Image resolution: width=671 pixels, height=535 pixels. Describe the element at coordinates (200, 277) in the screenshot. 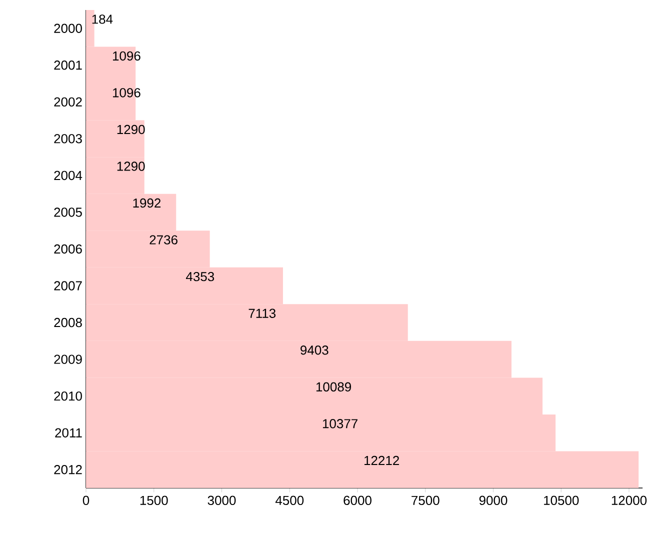

I see `data-label: 4353` at that location.